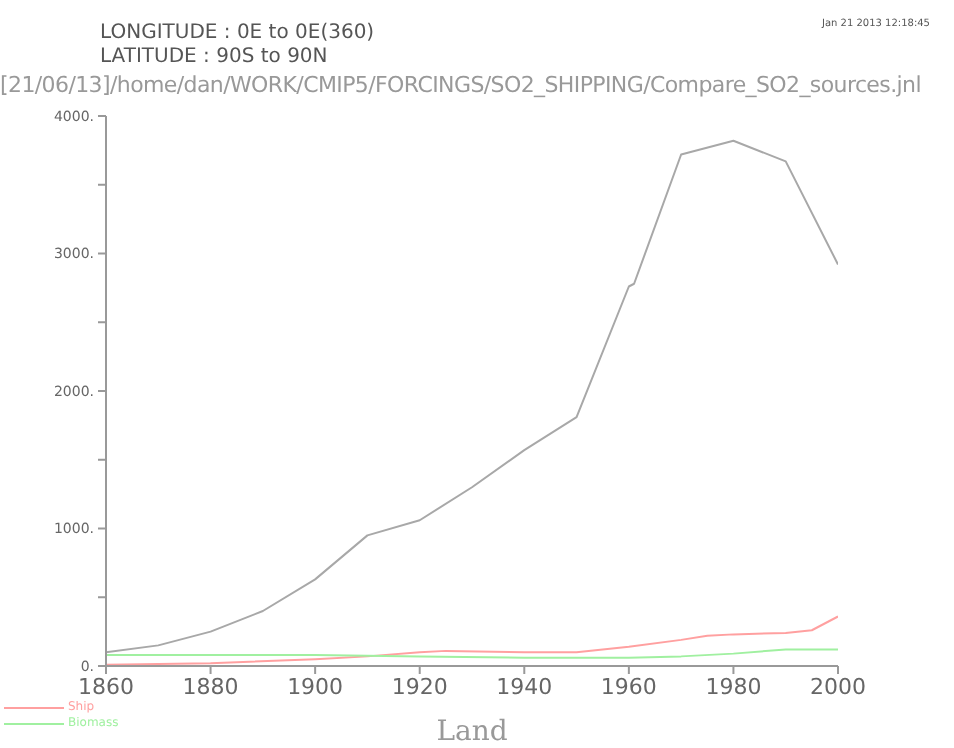 This screenshot has height=748, width=954. What do you see at coordinates (628, 686) in the screenshot?
I see `x-tick-label: 1960` at bounding box center [628, 686].